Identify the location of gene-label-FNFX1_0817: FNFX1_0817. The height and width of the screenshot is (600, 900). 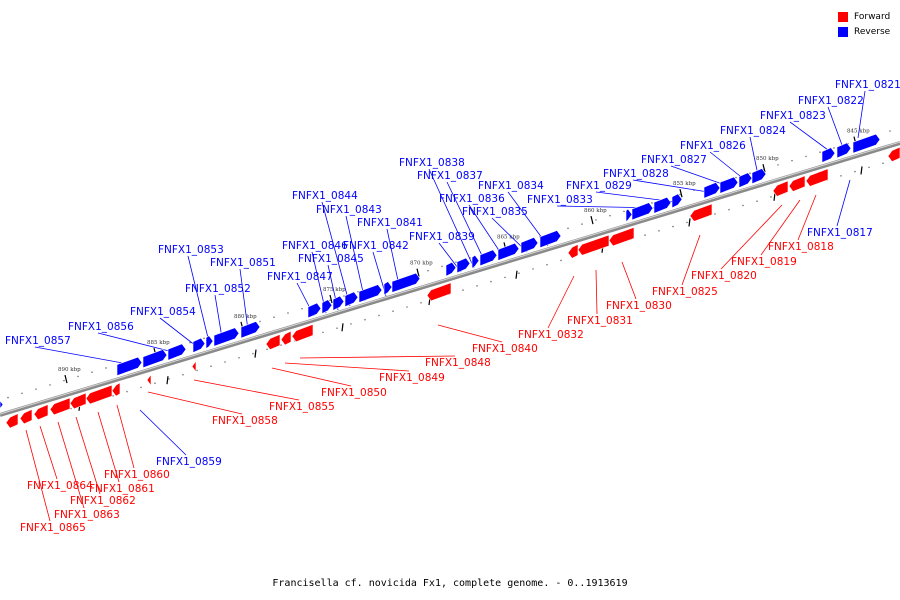
(840, 233).